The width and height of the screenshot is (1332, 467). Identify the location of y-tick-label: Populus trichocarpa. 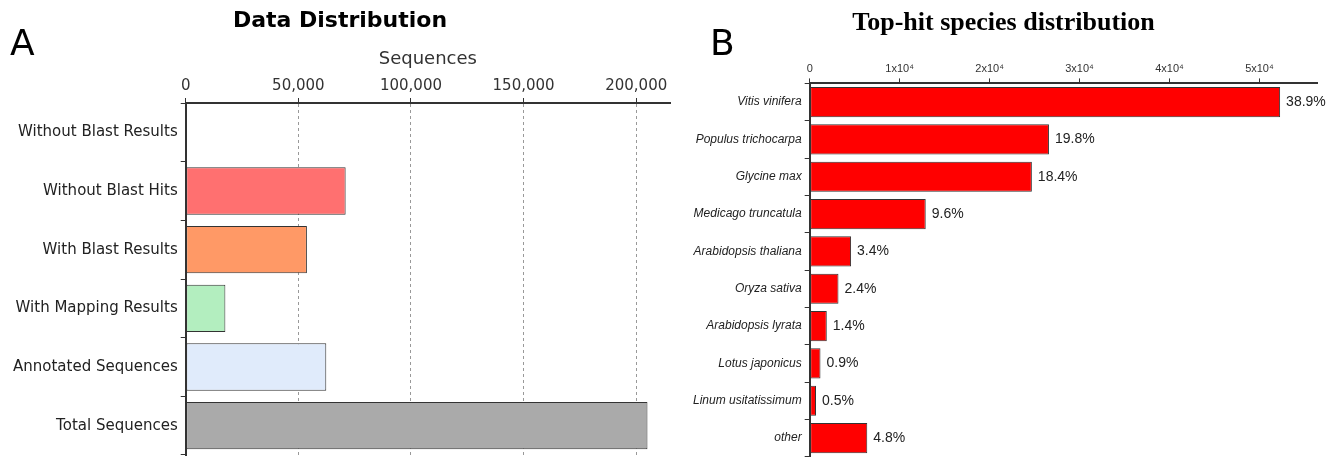
(749, 138).